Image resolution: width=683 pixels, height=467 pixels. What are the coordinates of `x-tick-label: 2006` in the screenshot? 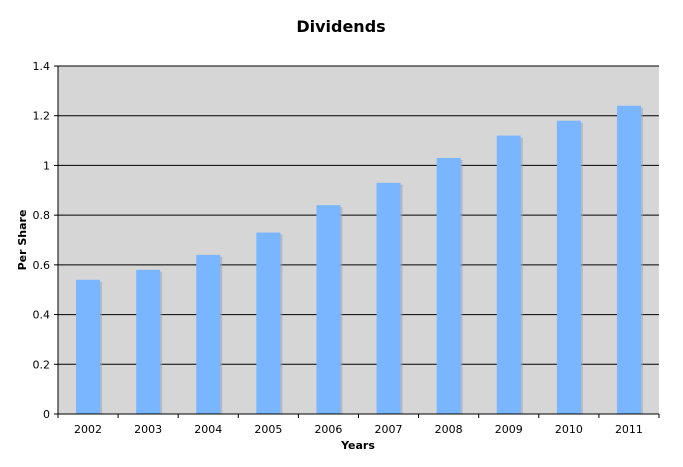 It's located at (328, 429).